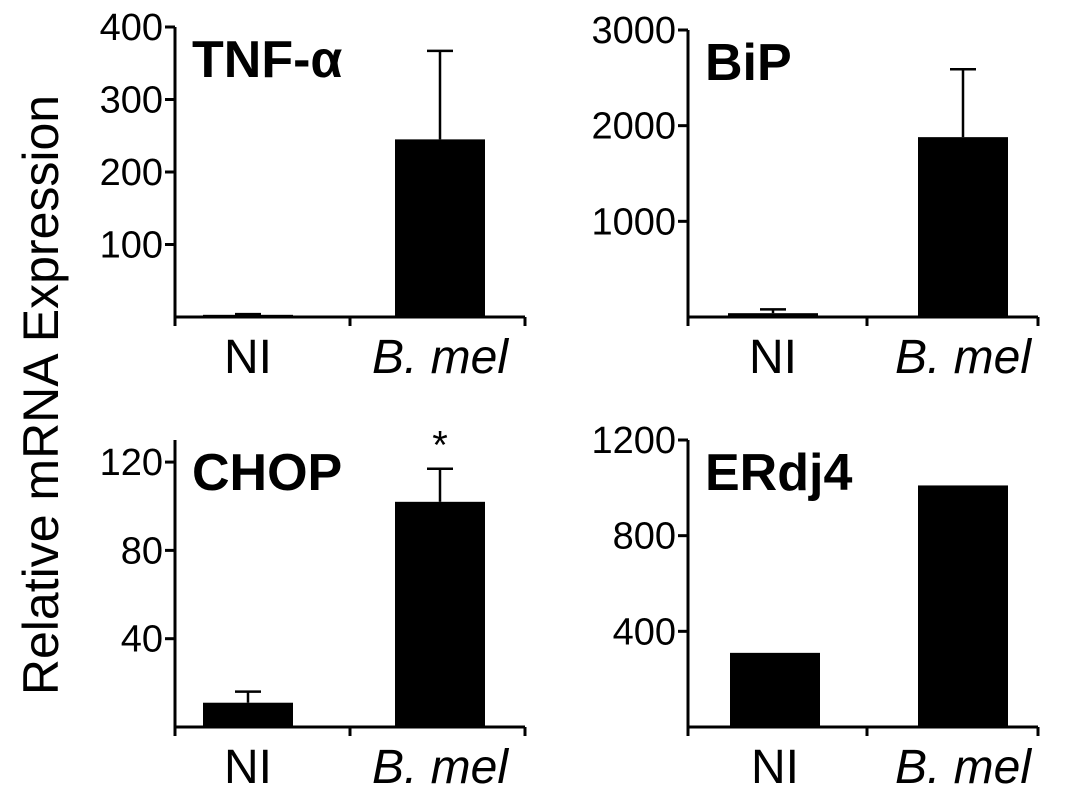 This screenshot has width=1071, height=800. Describe the element at coordinates (440, 446) in the screenshot. I see `significance-marker: *` at that location.